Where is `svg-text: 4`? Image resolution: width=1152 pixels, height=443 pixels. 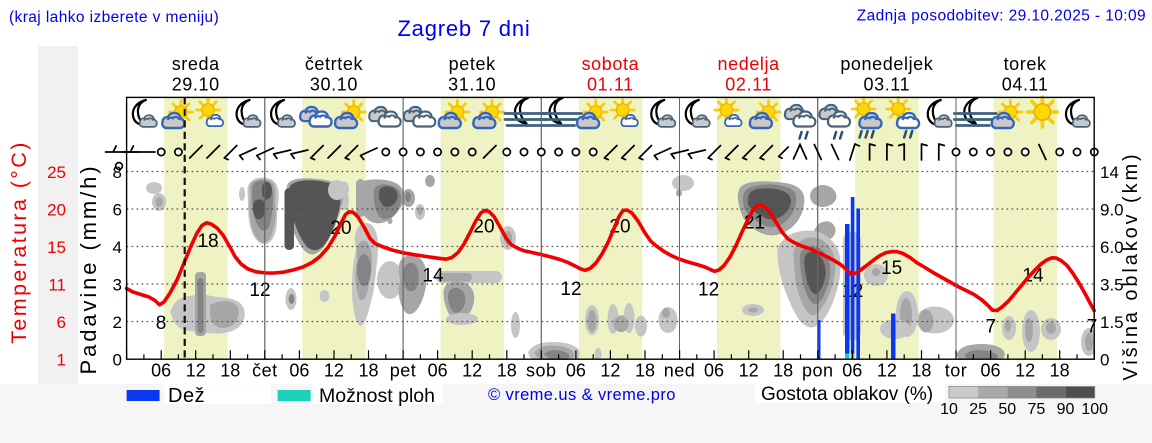 svg-text: 4 is located at coordinates (117, 247).